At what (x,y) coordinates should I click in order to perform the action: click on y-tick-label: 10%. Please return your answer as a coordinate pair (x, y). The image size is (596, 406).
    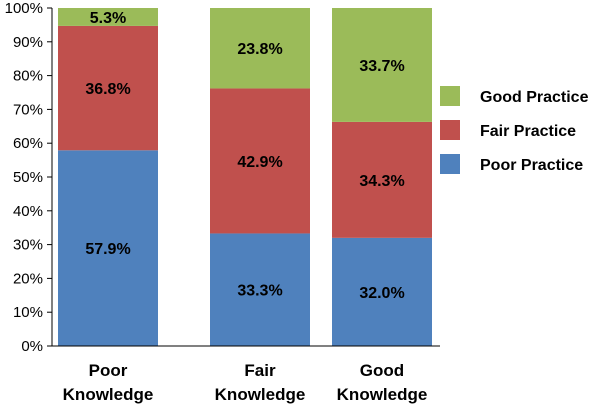
    Looking at the image, I should click on (28, 312).